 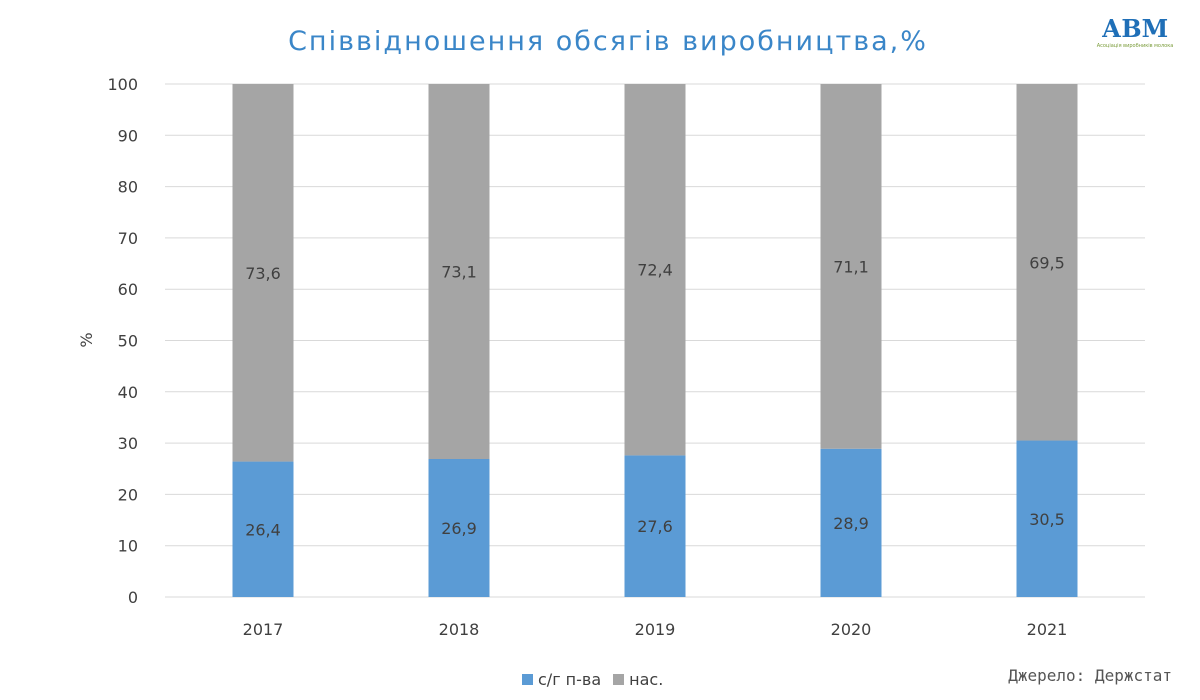 I want to click on bar-series-1-2020, so click(x=851, y=522).